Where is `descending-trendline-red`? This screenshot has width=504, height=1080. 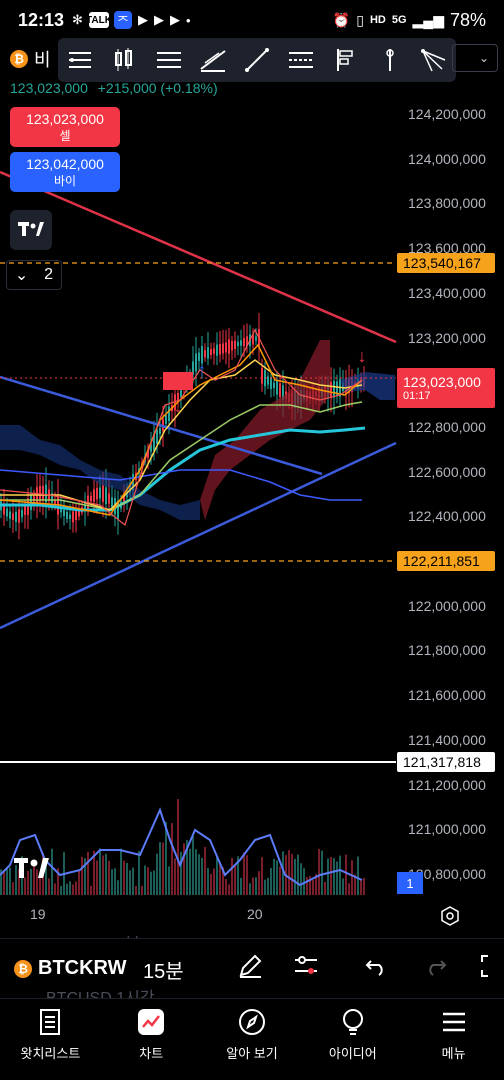
descending-trendline-red is located at coordinates (198, 257).